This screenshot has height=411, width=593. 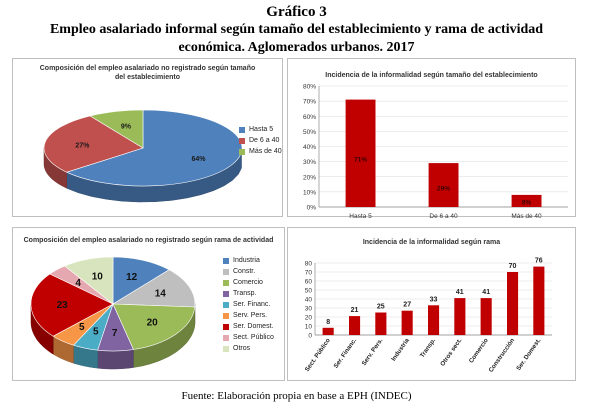 I want to click on pie-size-legend-item-0: Hasta 5, so click(x=260, y=129).